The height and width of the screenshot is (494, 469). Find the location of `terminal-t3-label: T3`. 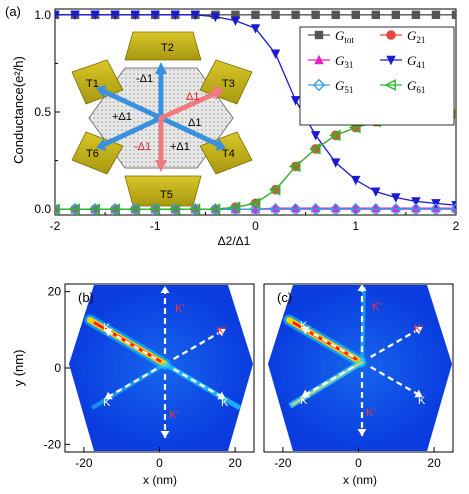

terminal-t3-label: T3 is located at coordinates (228, 84).